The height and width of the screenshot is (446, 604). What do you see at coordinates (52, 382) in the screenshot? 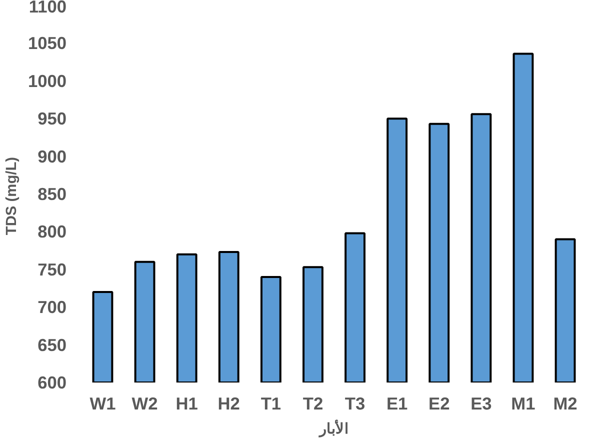
I see `y-tick-label: 600` at bounding box center [52, 382].